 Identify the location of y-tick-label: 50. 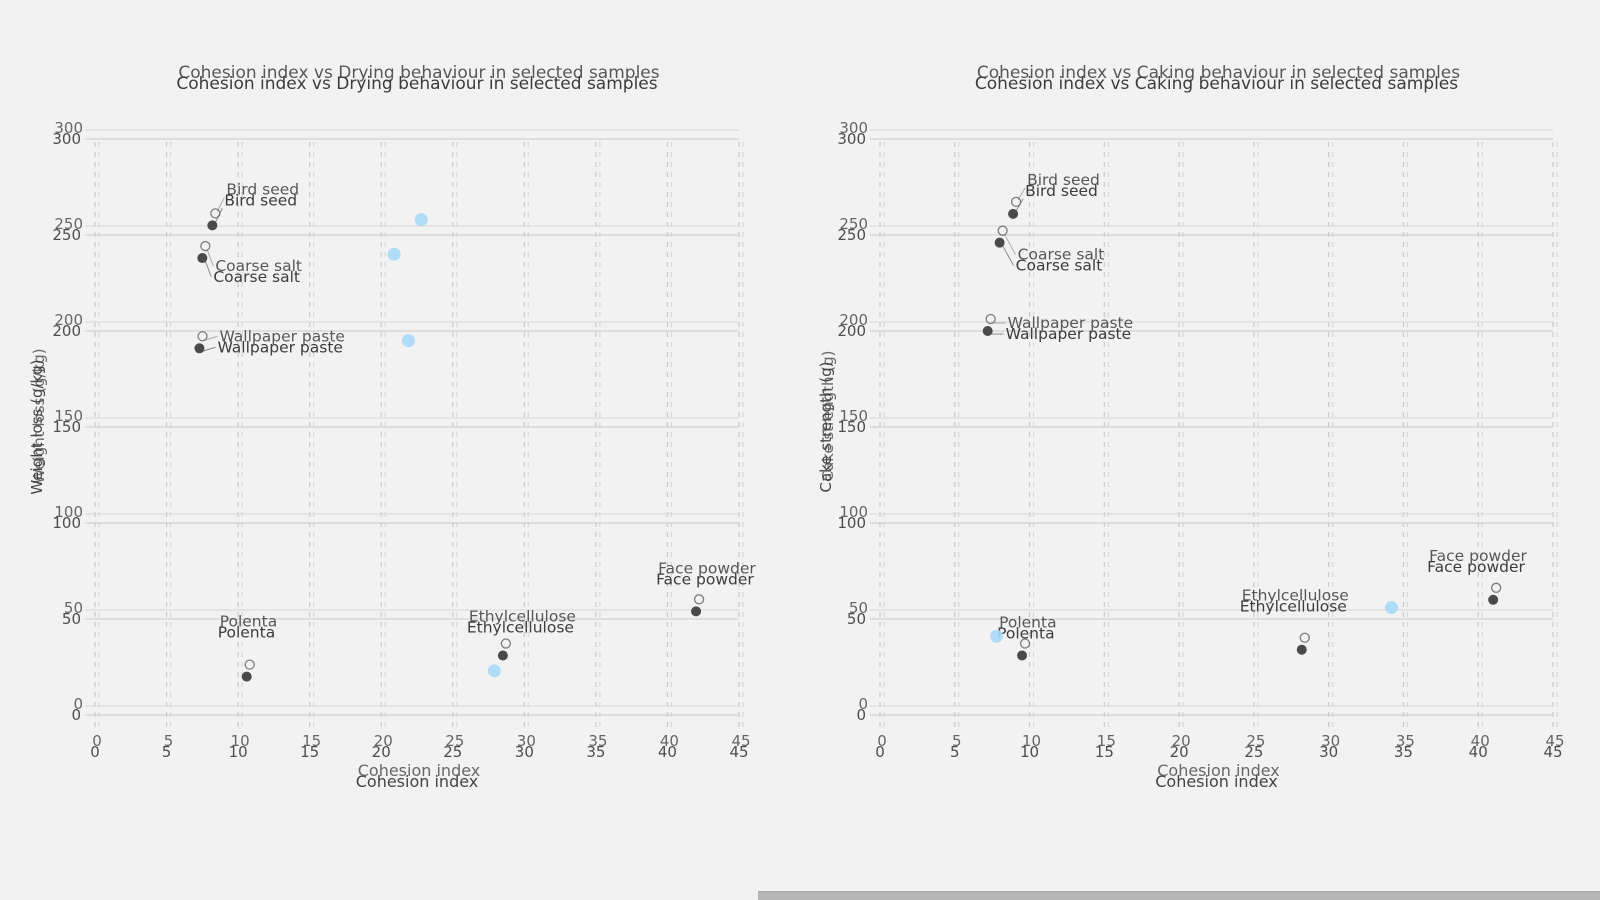
(71, 619).